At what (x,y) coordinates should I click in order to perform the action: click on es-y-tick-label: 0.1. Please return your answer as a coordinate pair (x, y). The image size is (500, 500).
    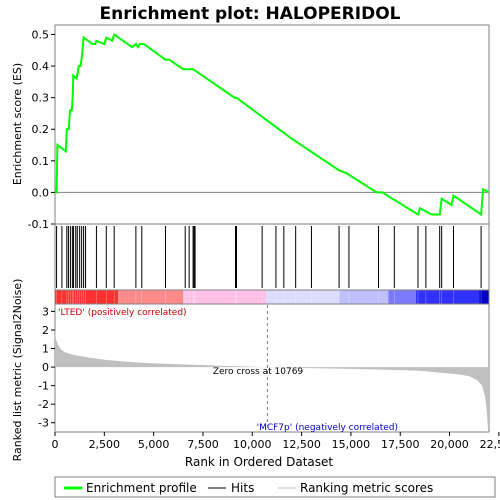
    Looking at the image, I should click on (41, 161).